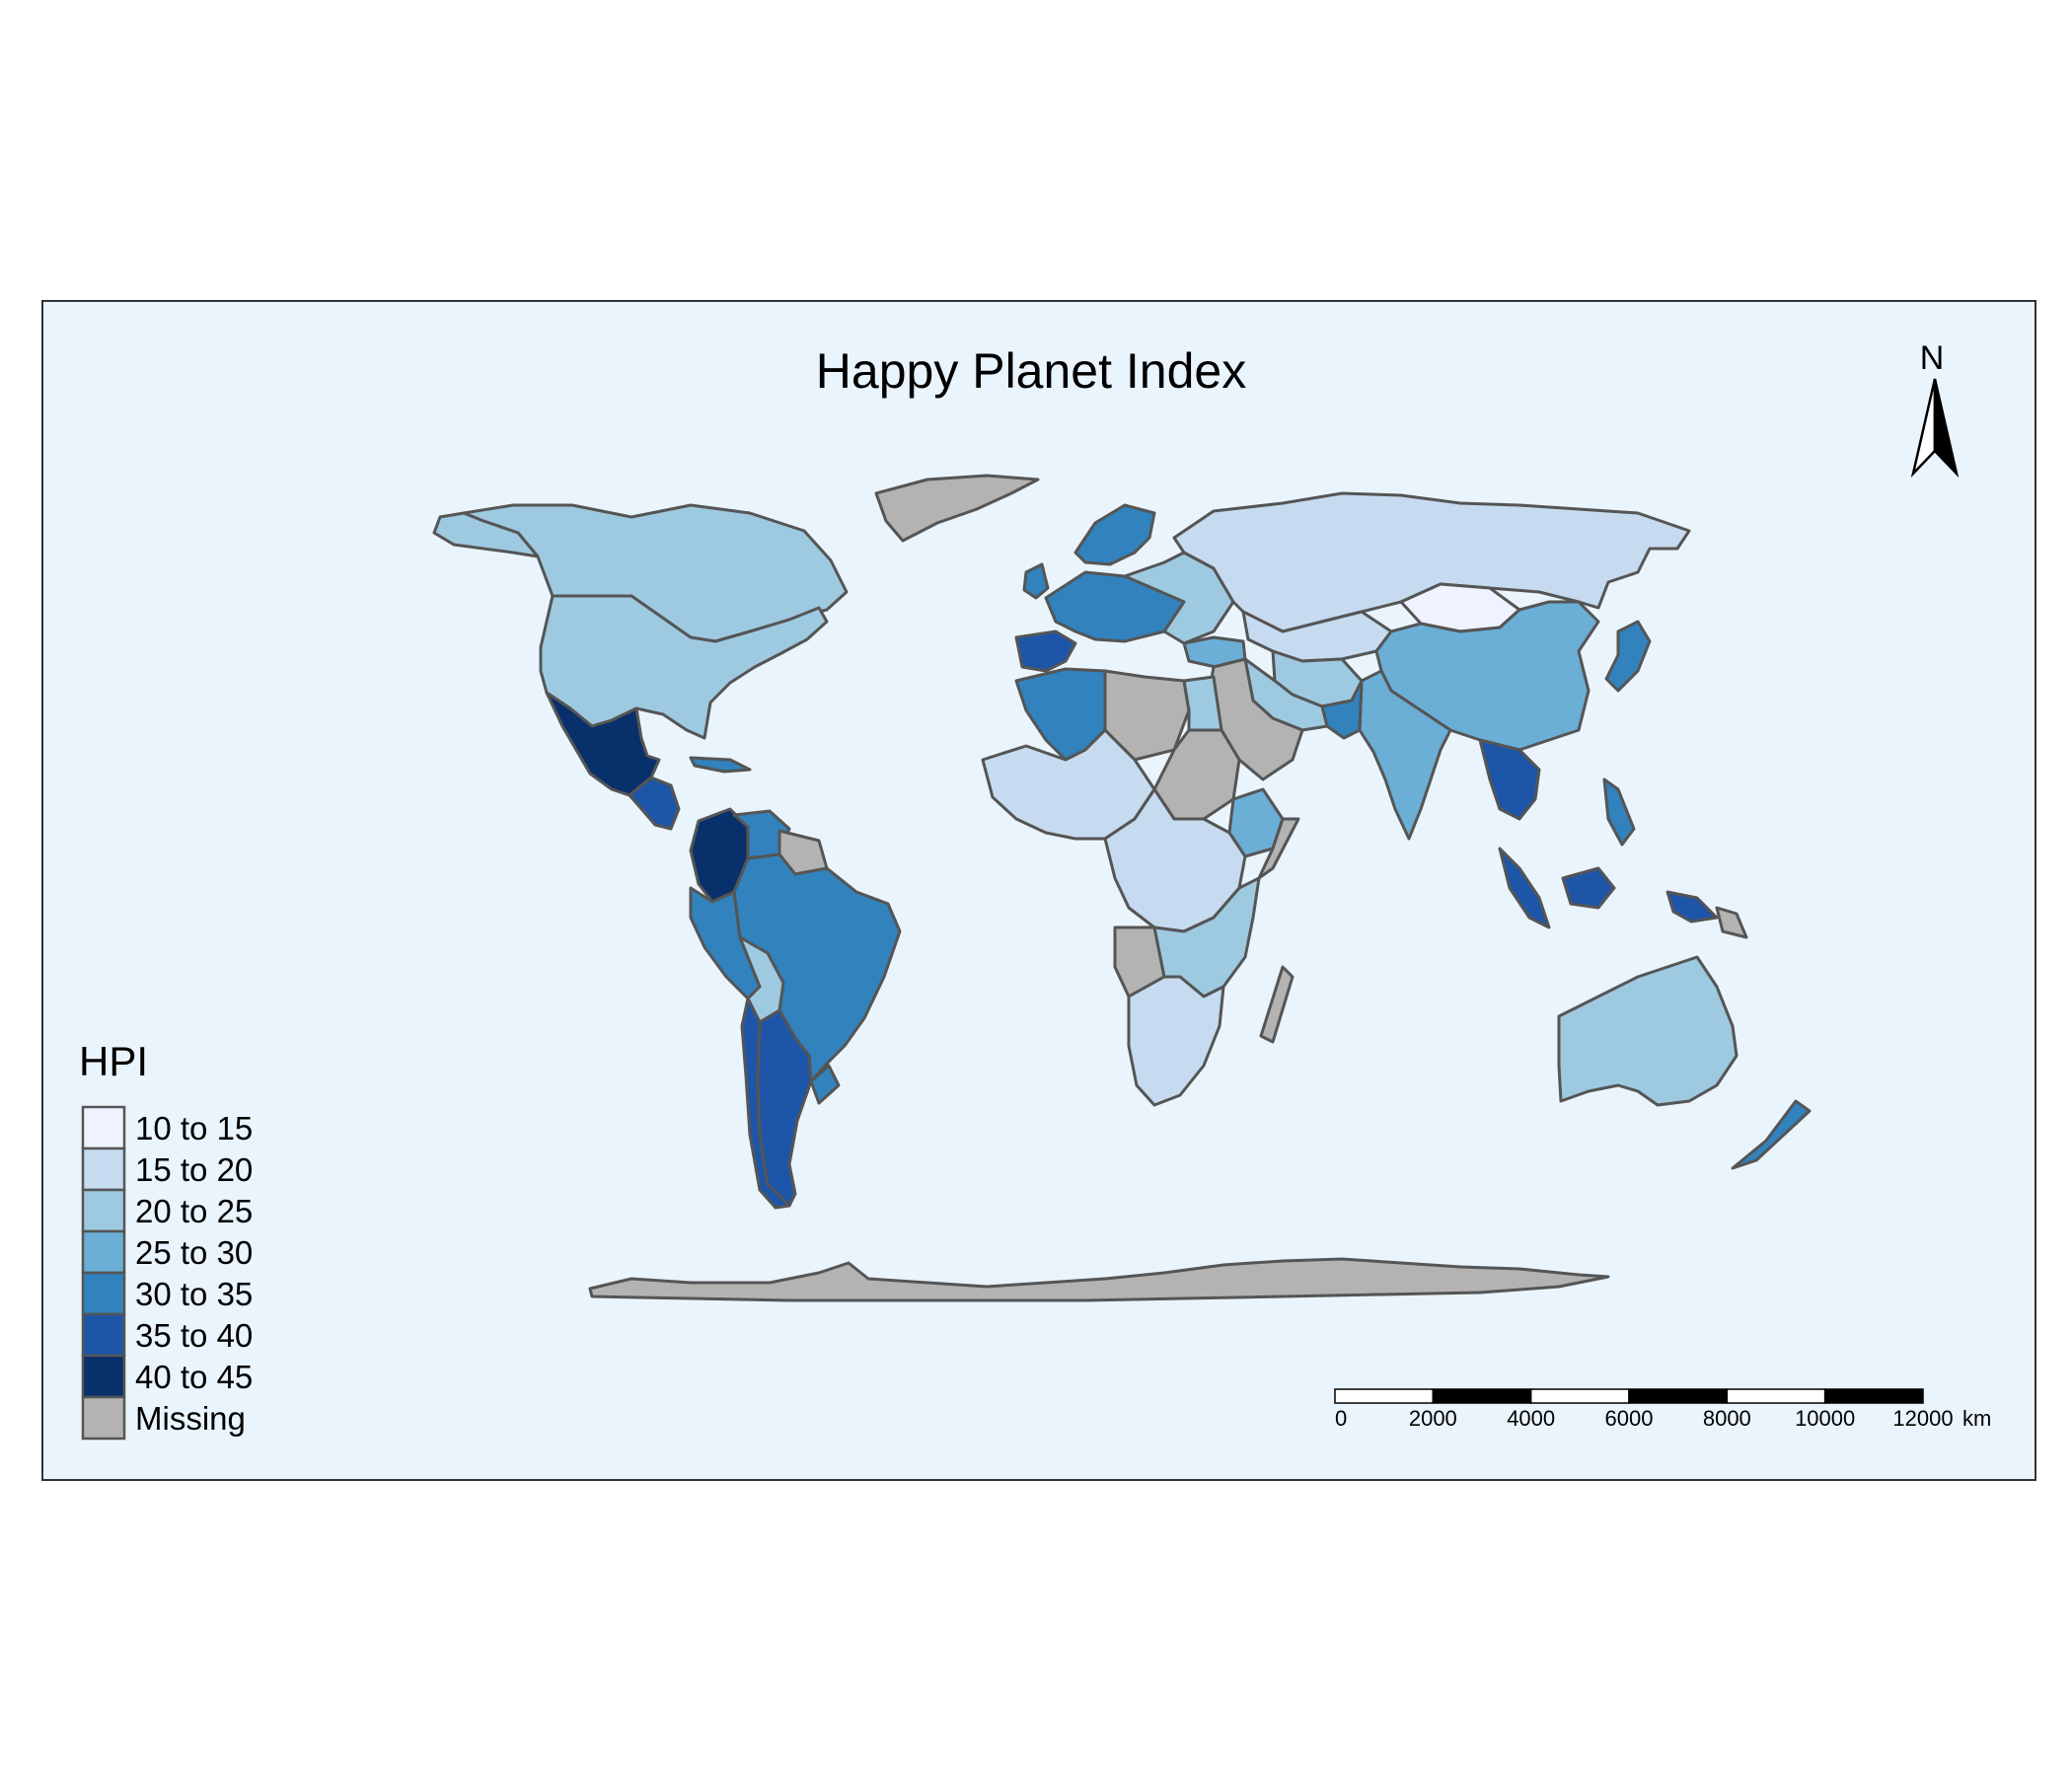 The height and width of the screenshot is (1776, 2072). I want to click on scale-tick-label: 12000, so click(1923, 1418).